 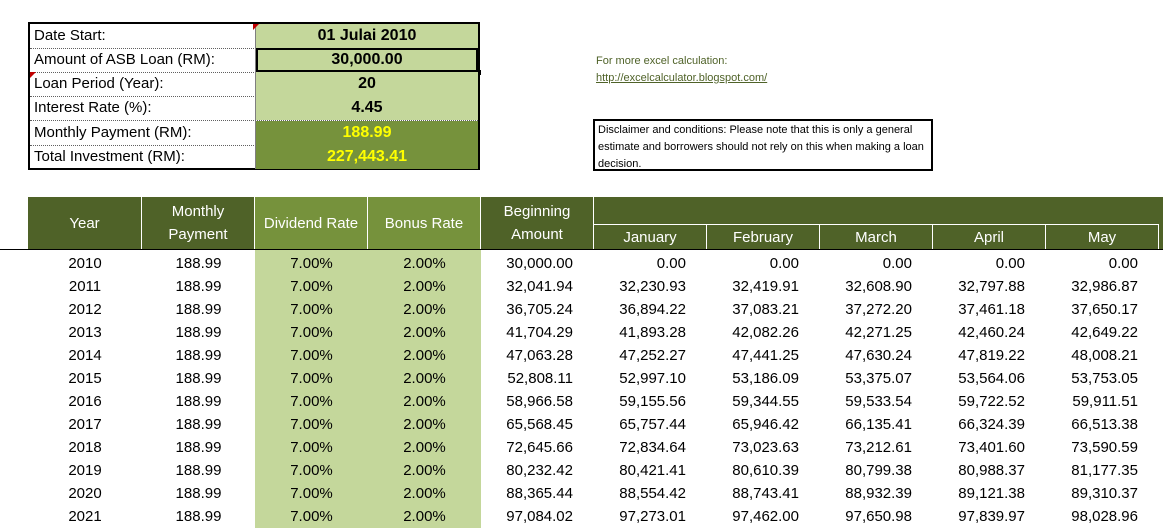 I want to click on may-cell: 66,513.38, so click(x=1104, y=424).